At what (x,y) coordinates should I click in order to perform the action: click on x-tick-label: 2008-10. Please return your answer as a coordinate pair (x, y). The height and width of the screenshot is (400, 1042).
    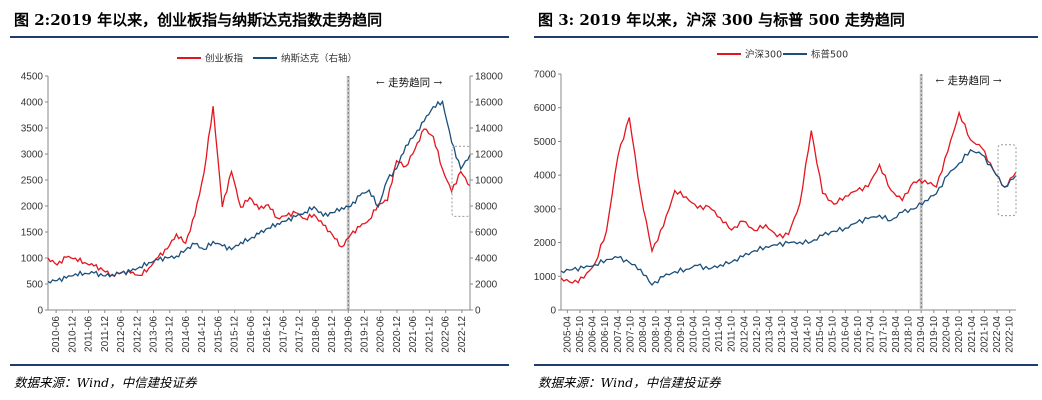
    Looking at the image, I should click on (656, 334).